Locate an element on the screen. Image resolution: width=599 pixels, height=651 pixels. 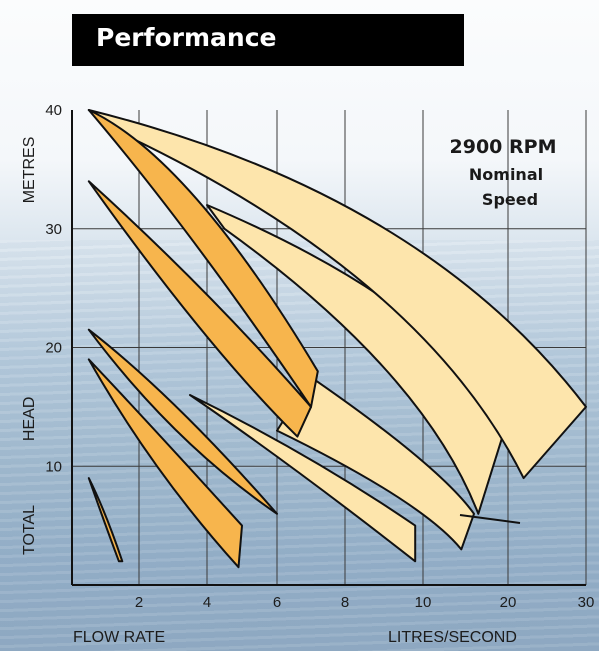
page-title: Performance is located at coordinates (186, 37).